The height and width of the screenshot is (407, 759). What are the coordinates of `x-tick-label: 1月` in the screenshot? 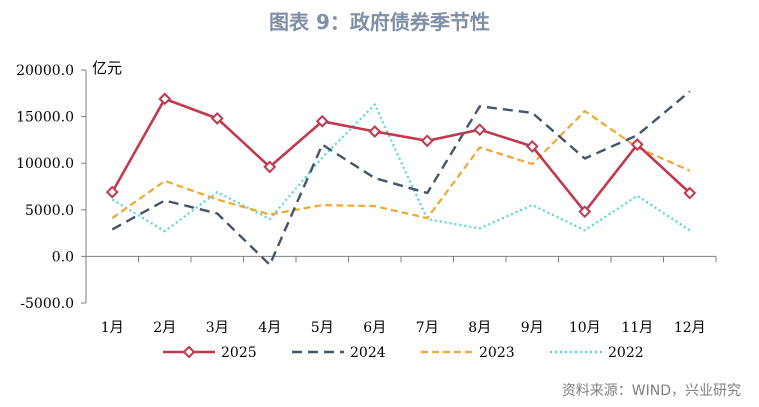 It's located at (112, 328).